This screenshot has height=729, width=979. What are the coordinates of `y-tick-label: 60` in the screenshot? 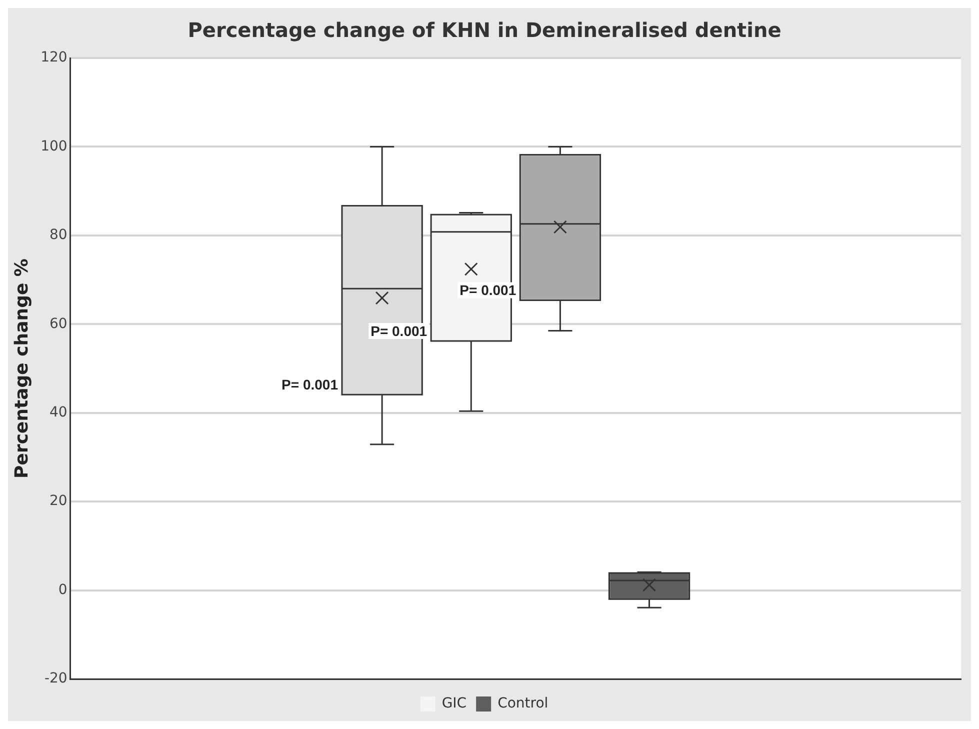 It's located at (58, 324).